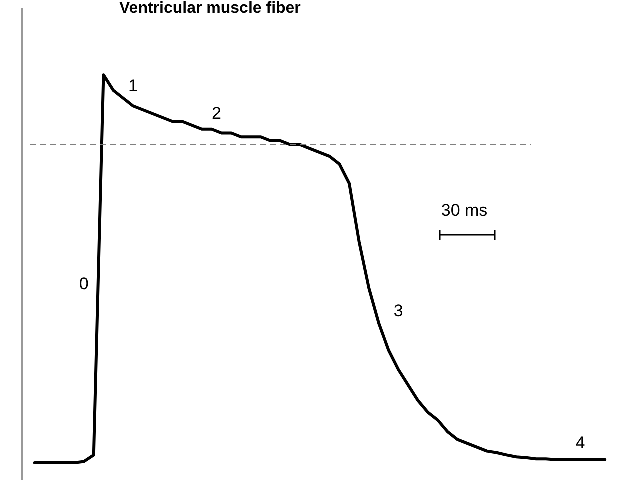  I want to click on annotation: 30 ms, so click(464, 210).